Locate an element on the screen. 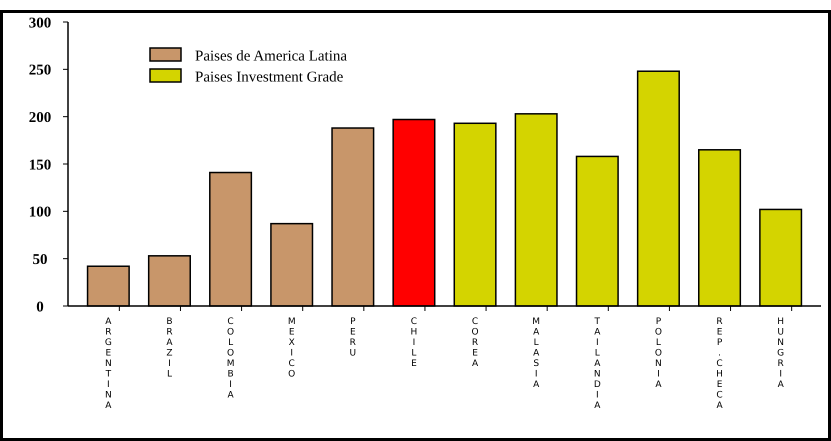  y-tick-label: 100 is located at coordinates (40, 212).